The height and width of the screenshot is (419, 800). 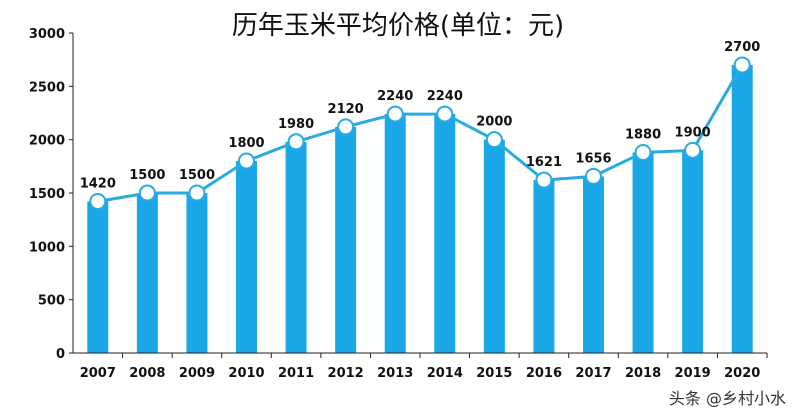 I want to click on y-tick-label: 1500, so click(x=47, y=194).